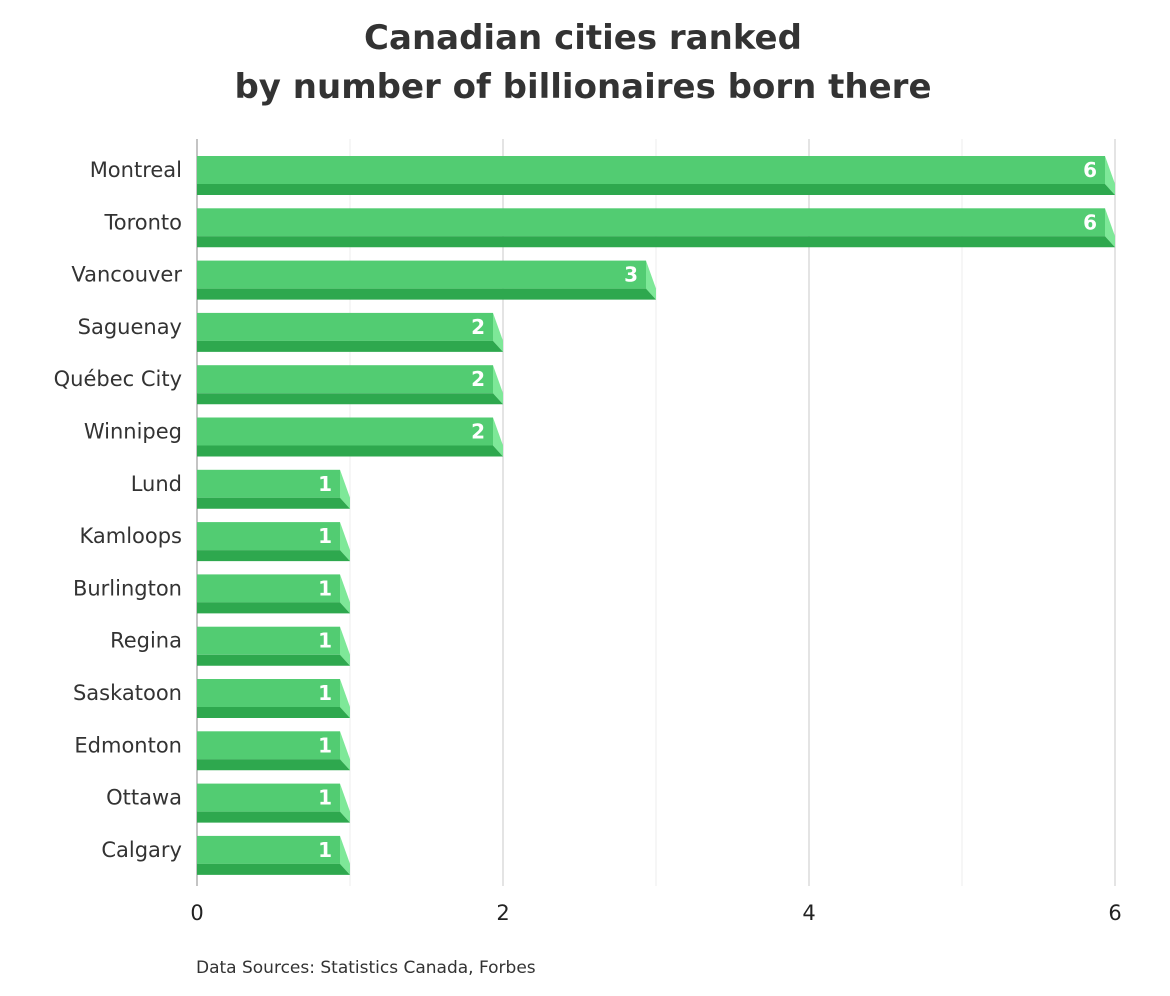 Image resolution: width=1170 pixels, height=996 pixels. Describe the element at coordinates (118, 379) in the screenshot. I see `category-label: Québec City` at that location.